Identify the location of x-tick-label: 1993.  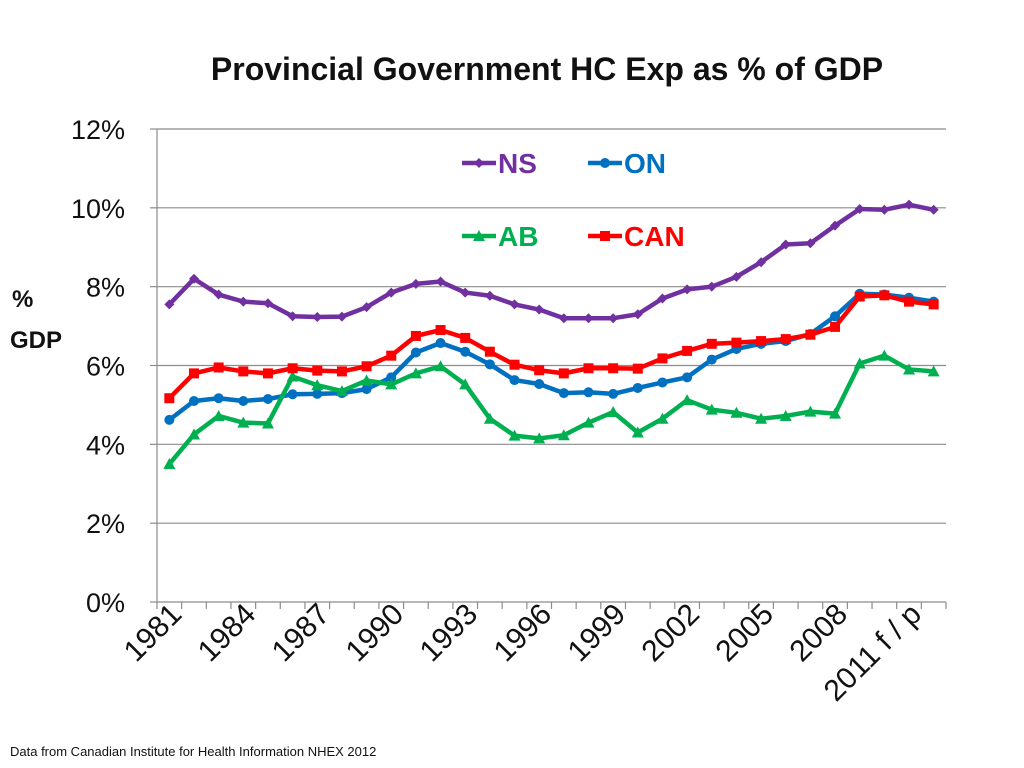
(449, 633).